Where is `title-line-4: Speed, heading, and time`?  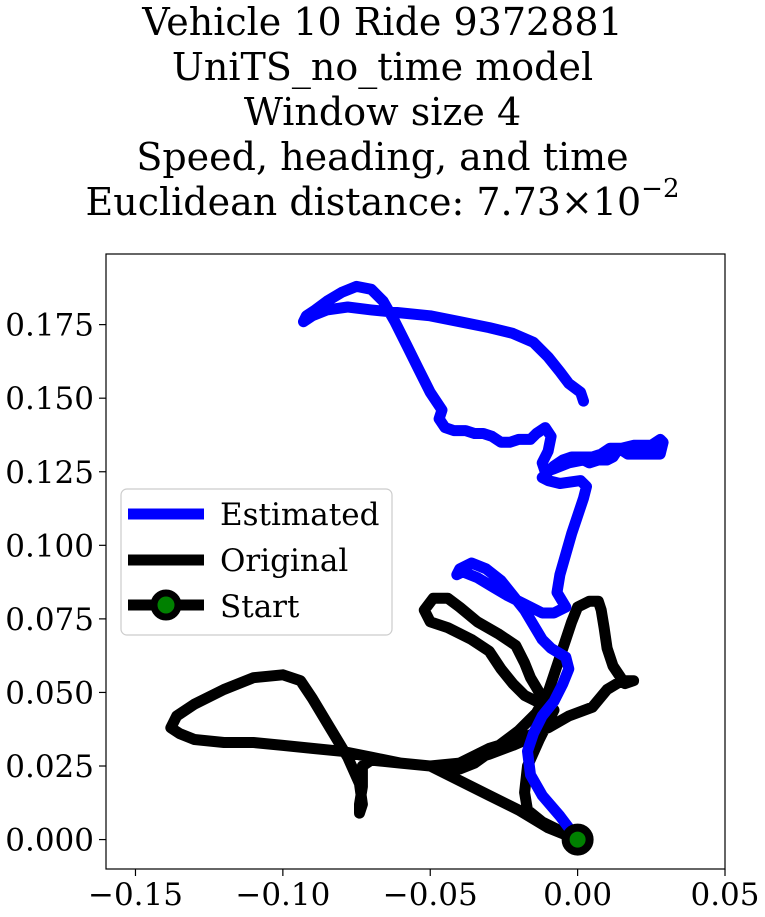 title-line-4: Speed, heading, and time is located at coordinates (382, 157).